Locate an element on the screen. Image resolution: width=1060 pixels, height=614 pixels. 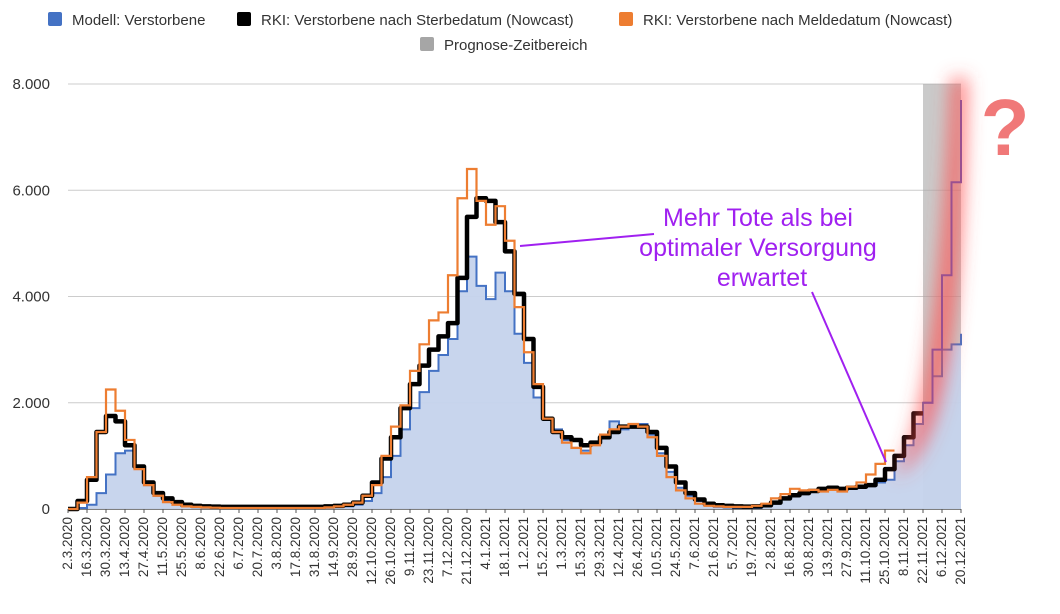
x-tick-label: 23.11.2020 is located at coordinates (428, 550).